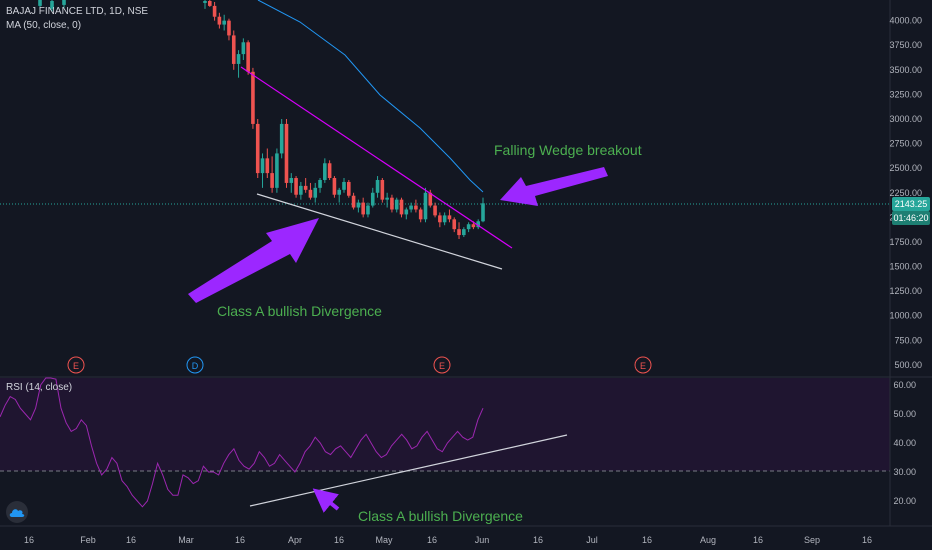 Image resolution: width=932 pixels, height=550 pixels. I want to click on wedge-upper-line, so click(376, 157).